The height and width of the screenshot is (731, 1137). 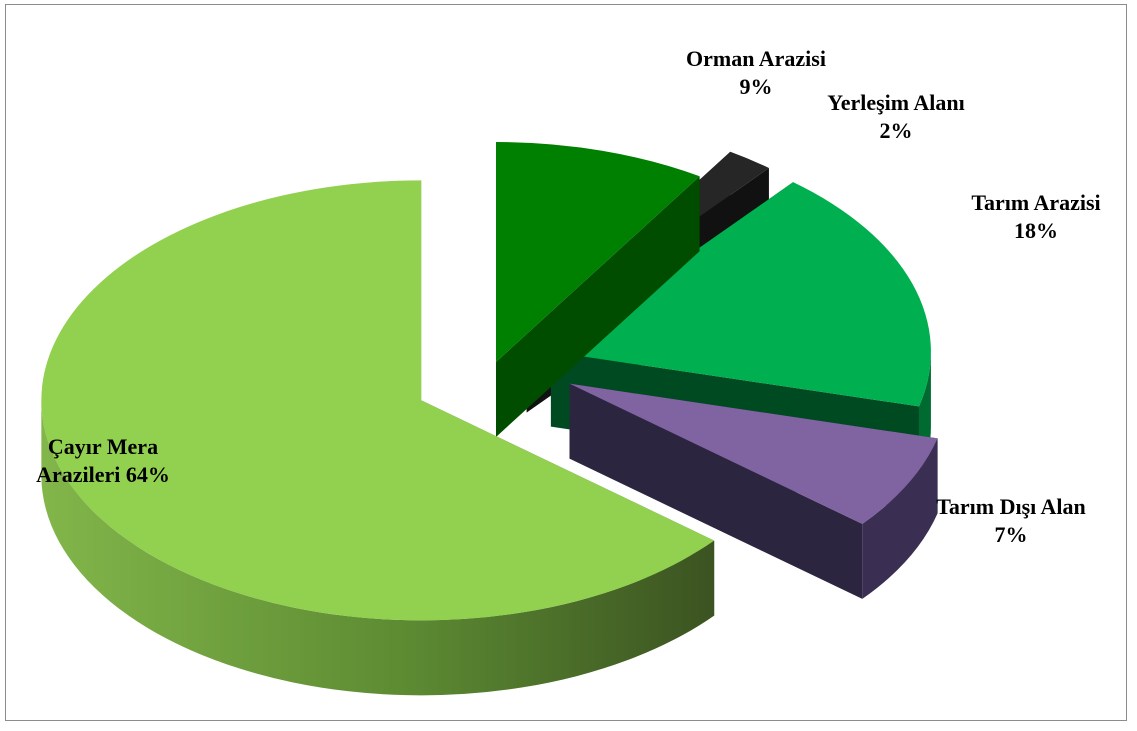 What do you see at coordinates (1036, 216) in the screenshot?
I see `label-tarim-arazisi: Tarım Arazisi 18%` at bounding box center [1036, 216].